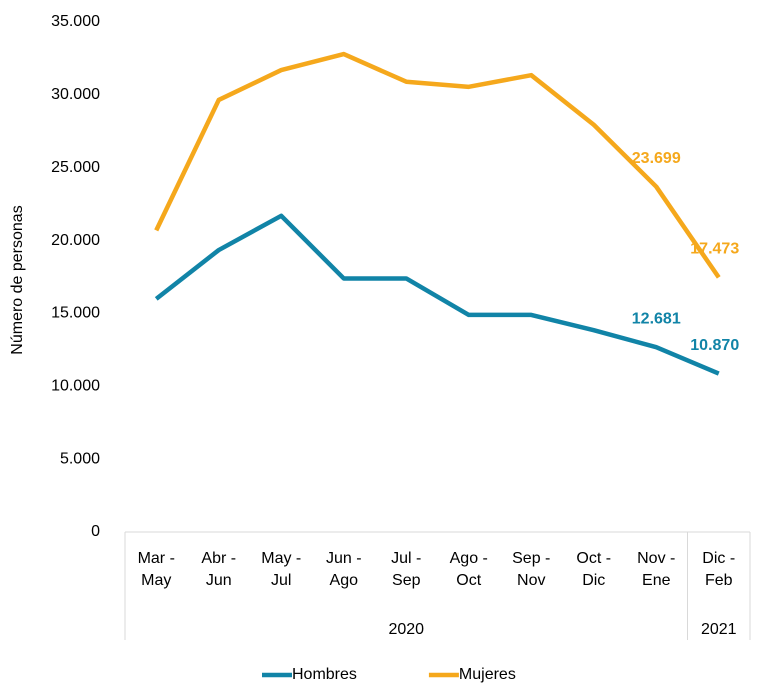 The height and width of the screenshot is (684, 773). I want to click on y-tick-label: 25.000, so click(75, 167).